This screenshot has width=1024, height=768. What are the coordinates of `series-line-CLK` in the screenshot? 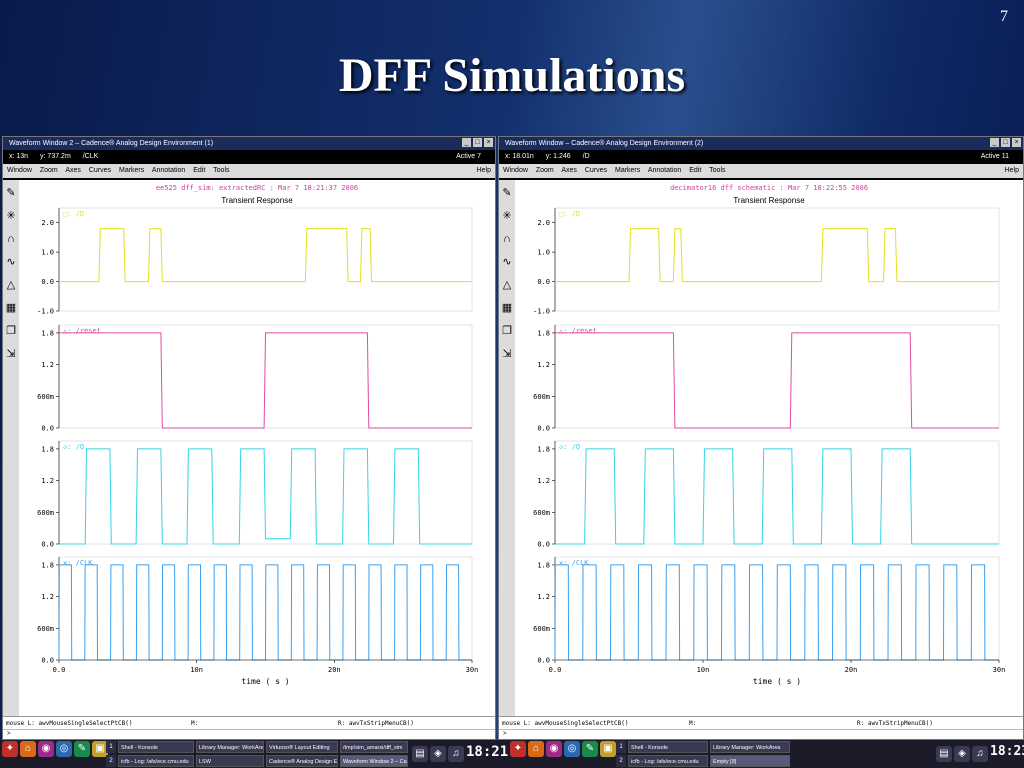 It's located at (265, 612).